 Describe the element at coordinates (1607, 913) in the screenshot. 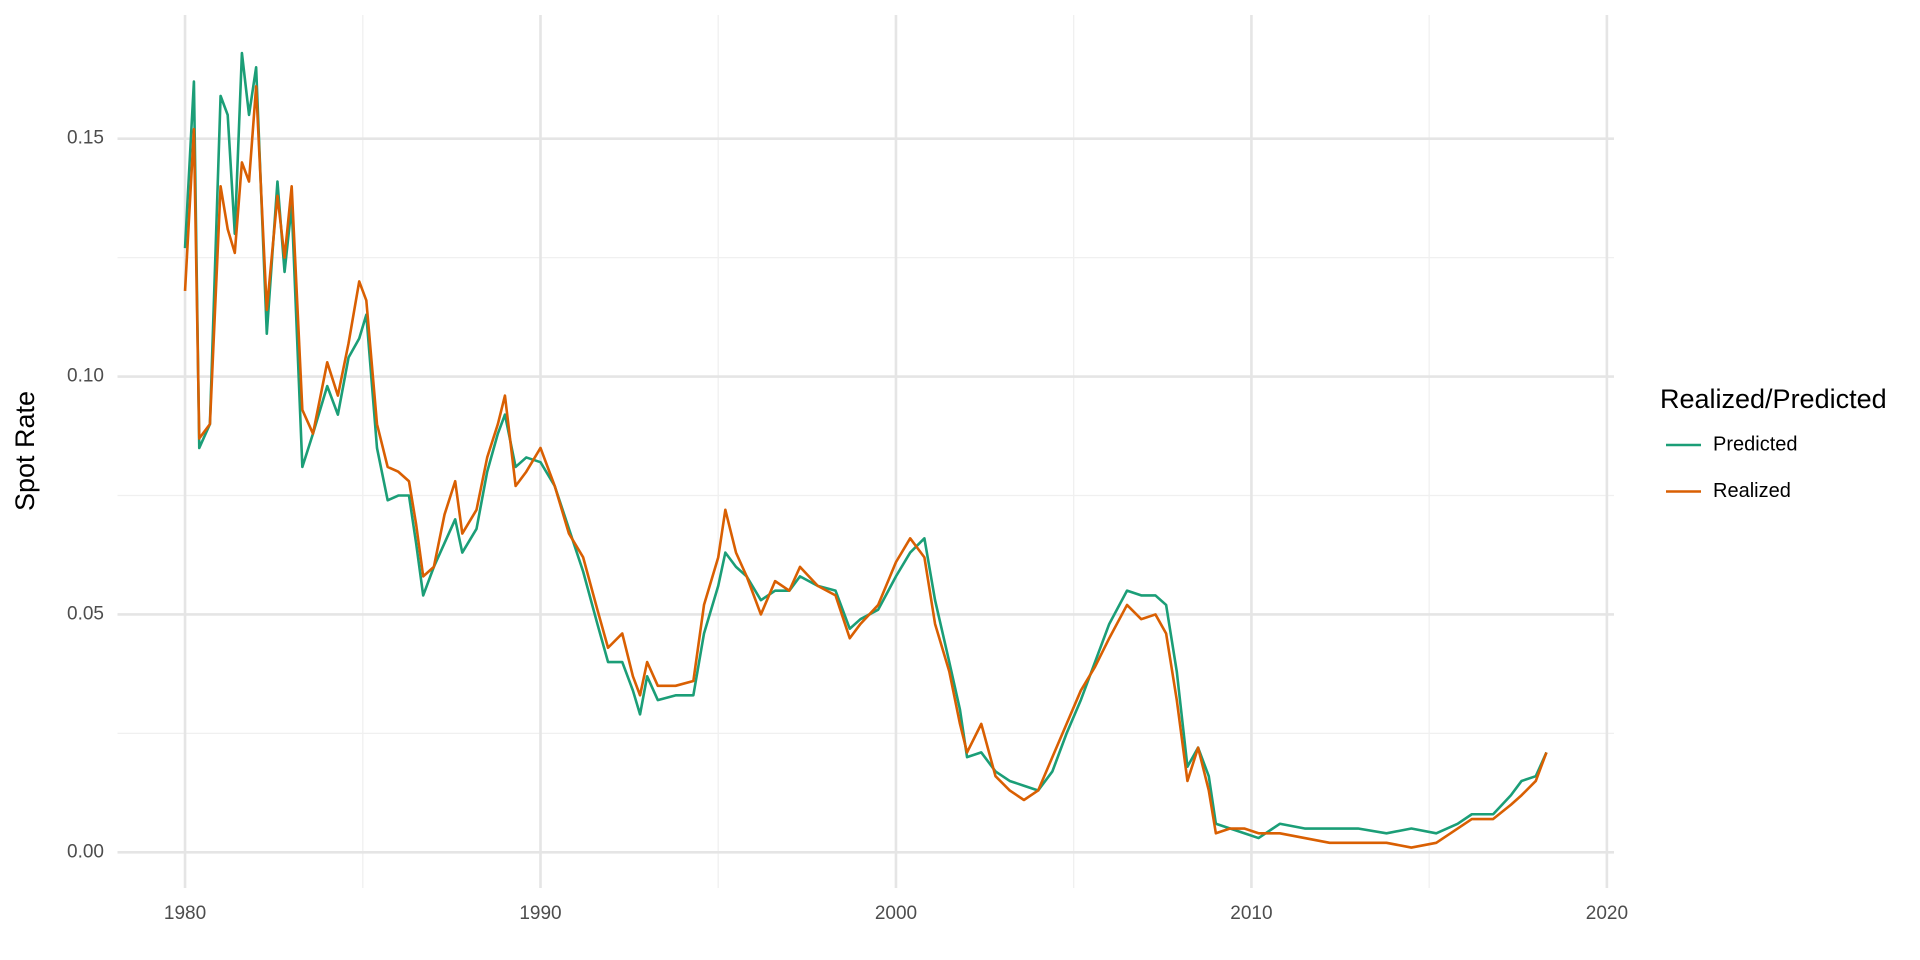

I see `x-tick-label: 2020` at that location.